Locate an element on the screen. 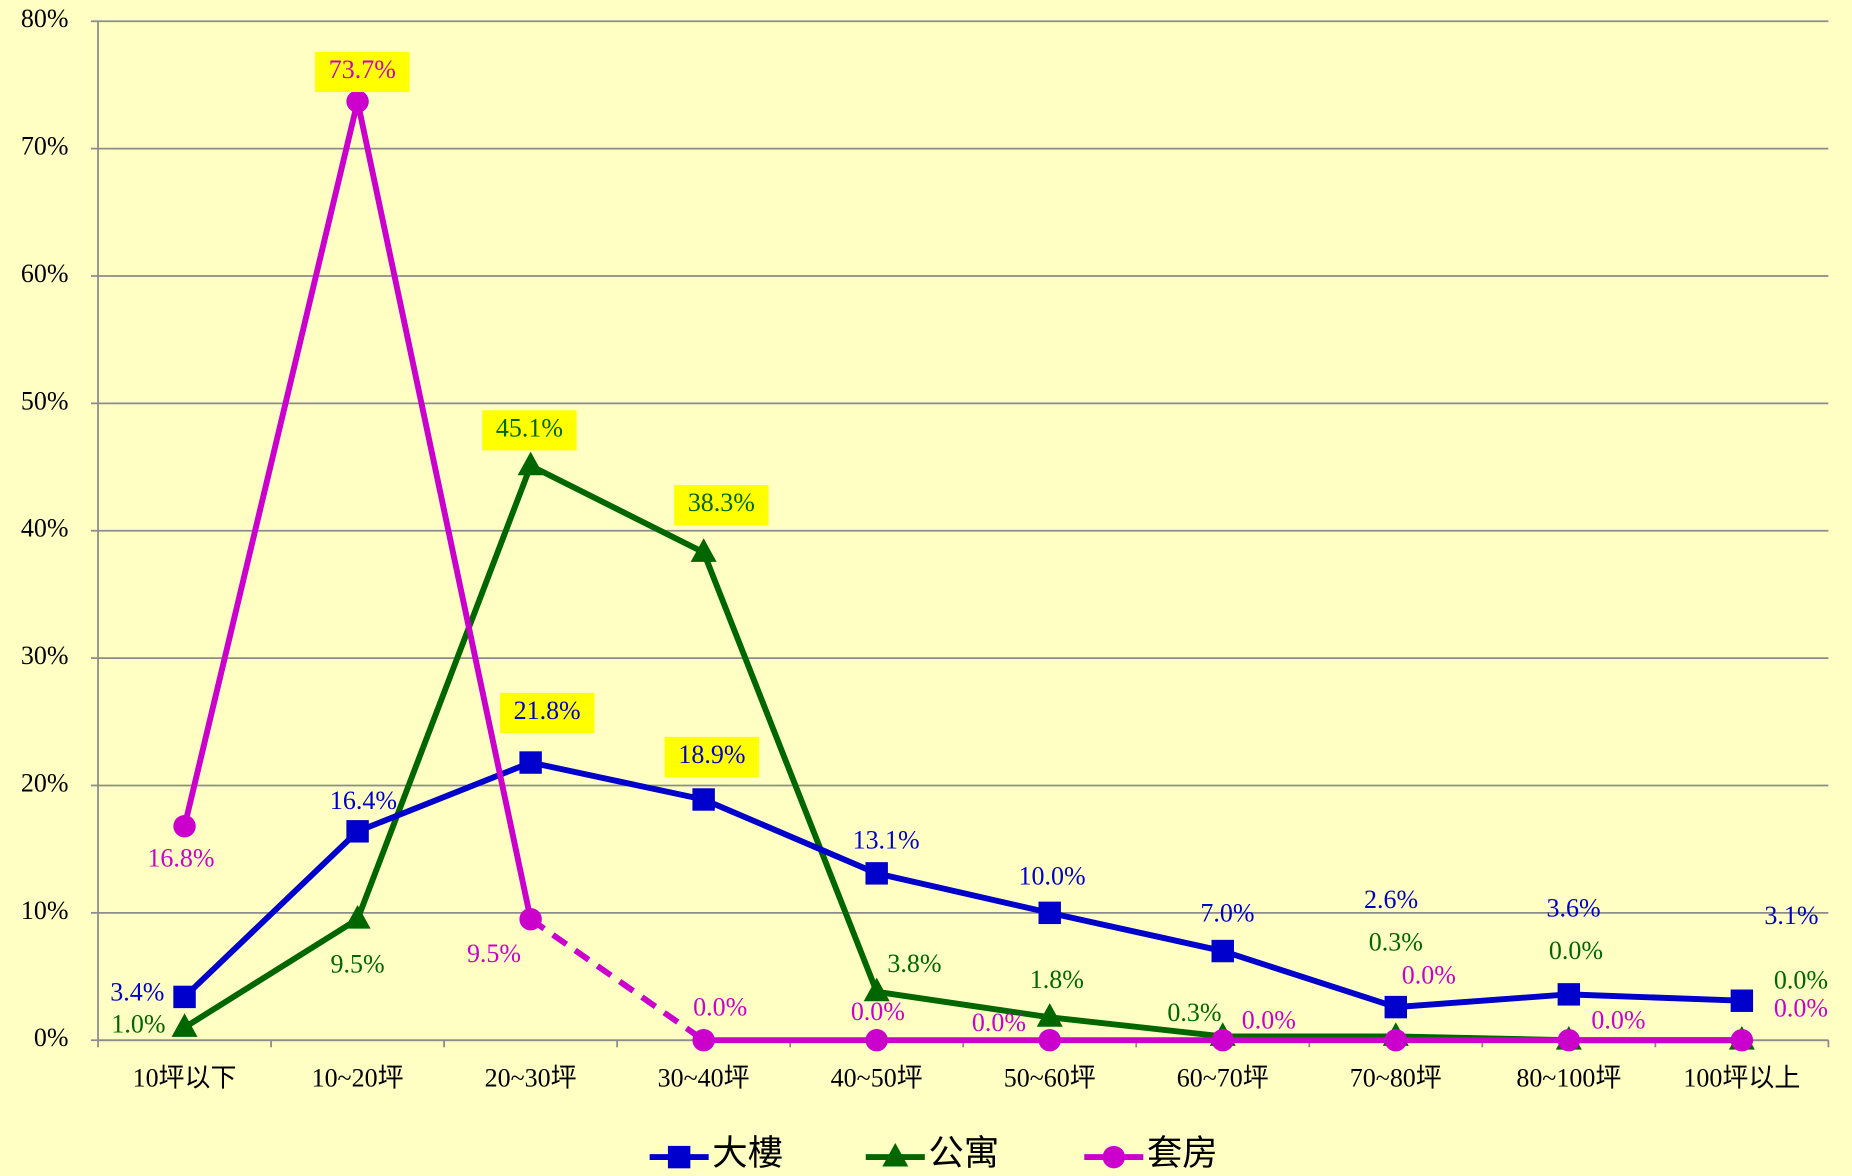 The height and width of the screenshot is (1176, 1852). data-label: 38.3% is located at coordinates (721, 502).